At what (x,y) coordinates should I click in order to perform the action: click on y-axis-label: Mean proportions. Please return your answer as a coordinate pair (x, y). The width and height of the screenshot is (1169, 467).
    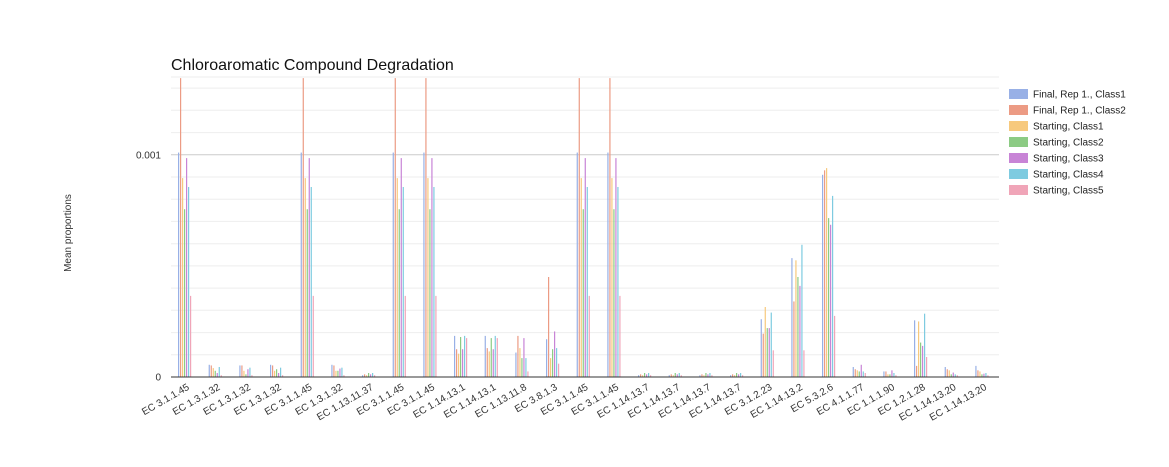
    Looking at the image, I should click on (68, 233).